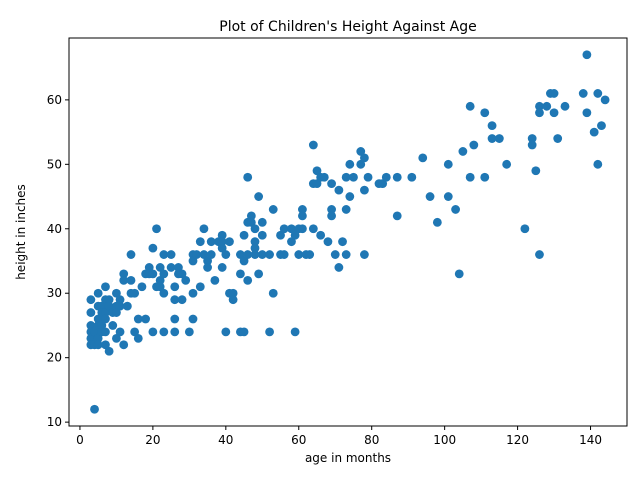 Image resolution: width=640 pixels, height=484 pixels. What do you see at coordinates (590, 440) in the screenshot?
I see `x-tick-label: 140` at bounding box center [590, 440].